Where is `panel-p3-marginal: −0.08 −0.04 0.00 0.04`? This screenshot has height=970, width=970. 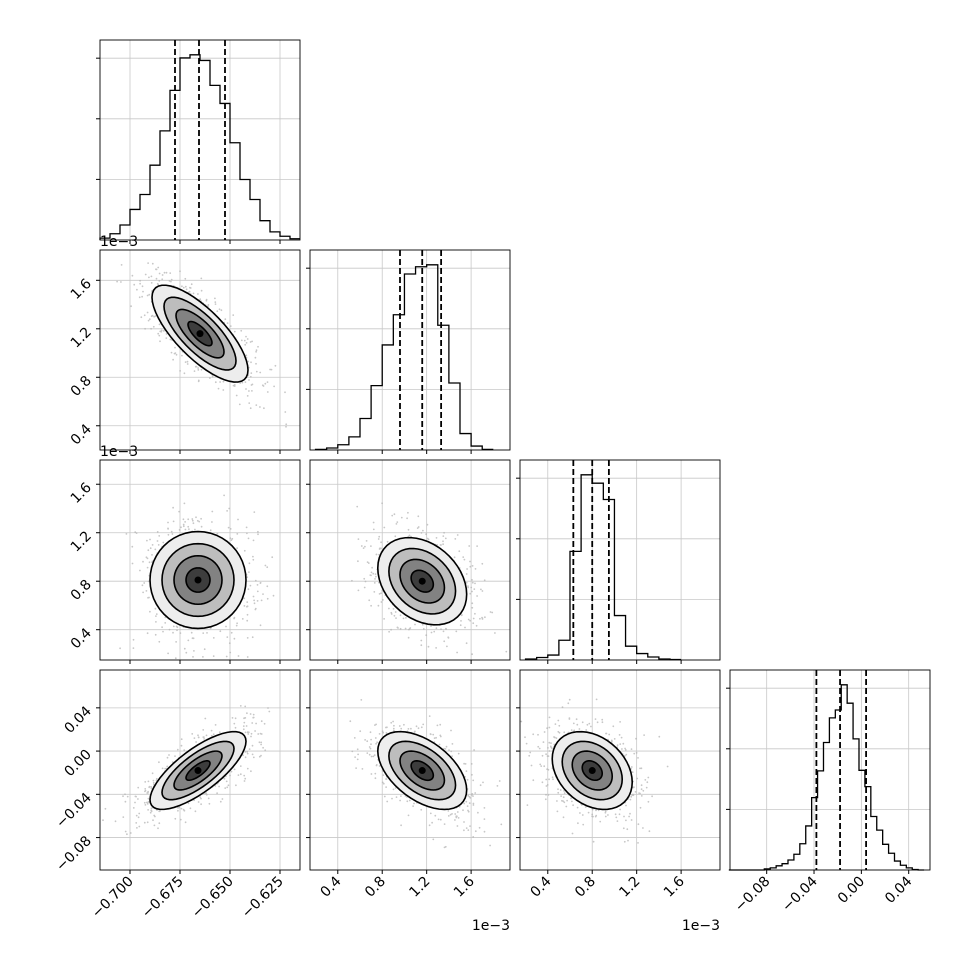 panel-p3-marginal: −0.08 −0.04 0.00 0.04 is located at coordinates (828, 792).